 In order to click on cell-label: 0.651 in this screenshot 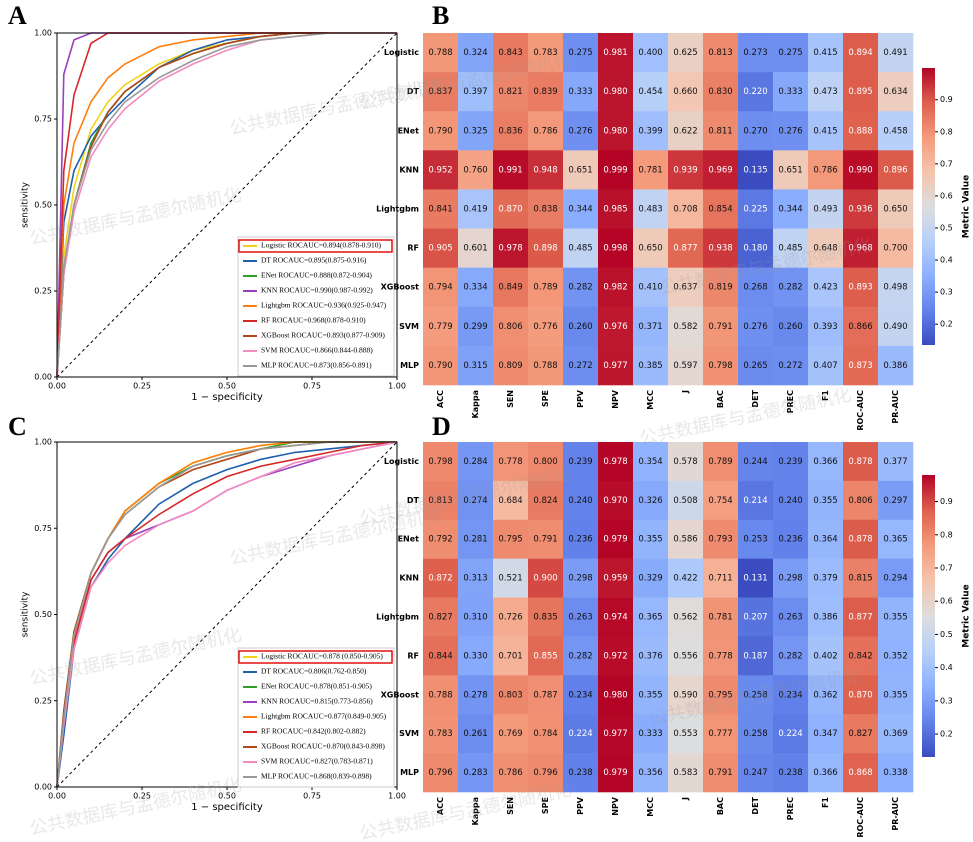, I will do `click(580, 170)`.